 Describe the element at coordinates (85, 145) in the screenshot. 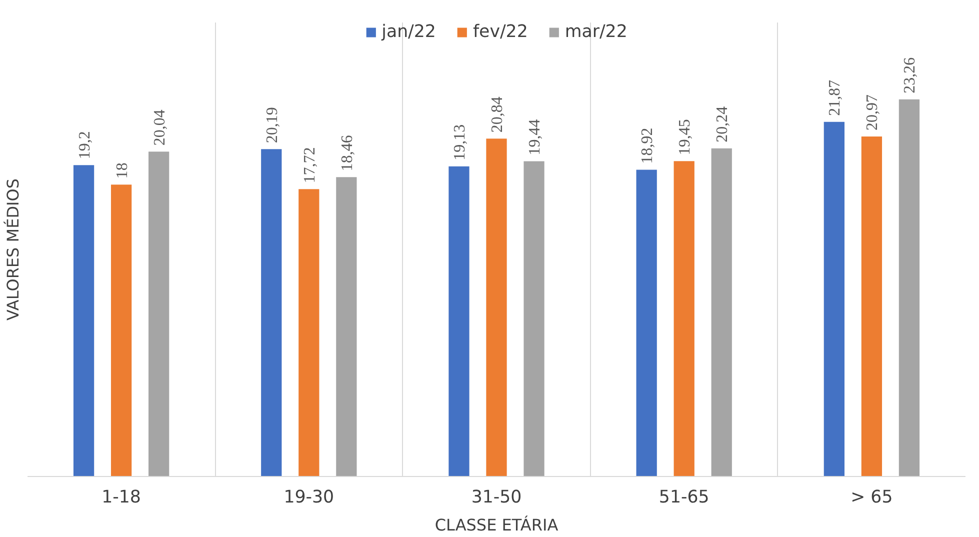

I see `data-label: 19,2` at that location.